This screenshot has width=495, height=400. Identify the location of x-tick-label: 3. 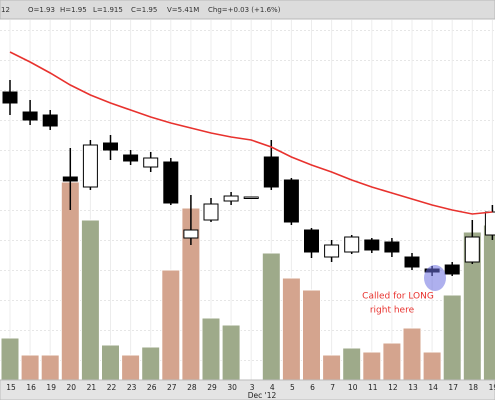
(252, 387).